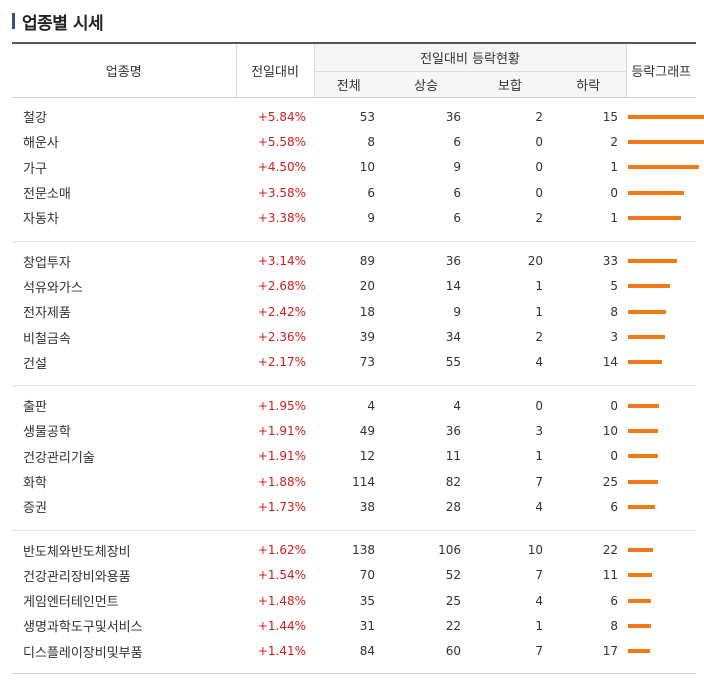  Describe the element at coordinates (41, 220) in the screenshot. I see `sector-name-link: 자동차` at that location.